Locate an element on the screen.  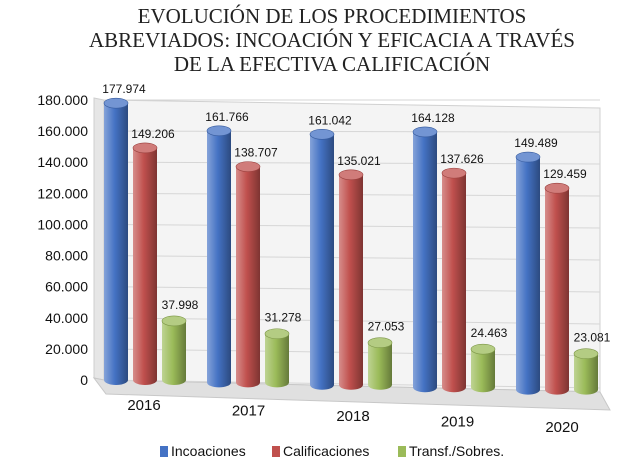
x-tick-label: 2018 is located at coordinates (352, 416).